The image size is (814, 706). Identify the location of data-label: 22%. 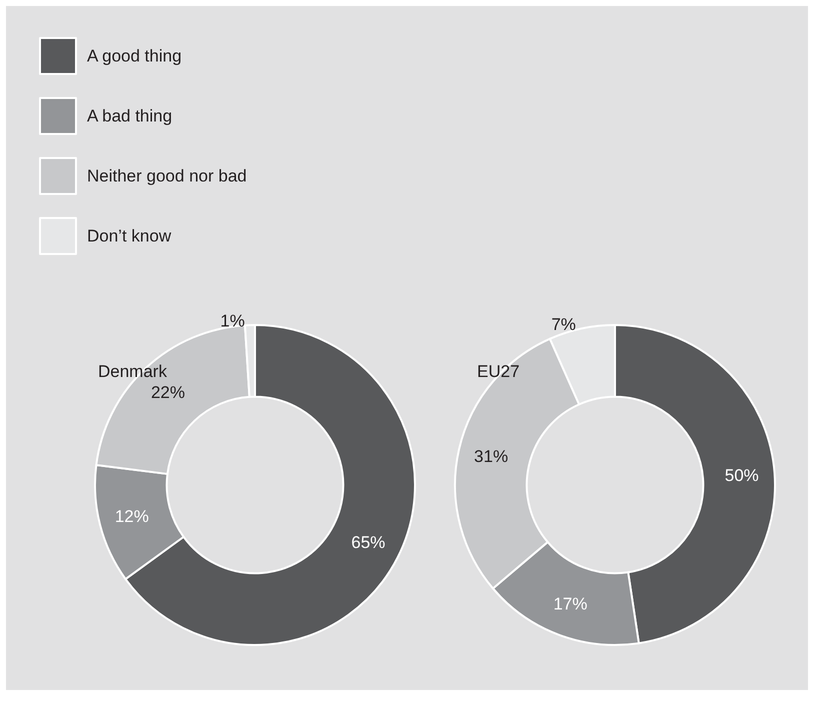
(167, 392).